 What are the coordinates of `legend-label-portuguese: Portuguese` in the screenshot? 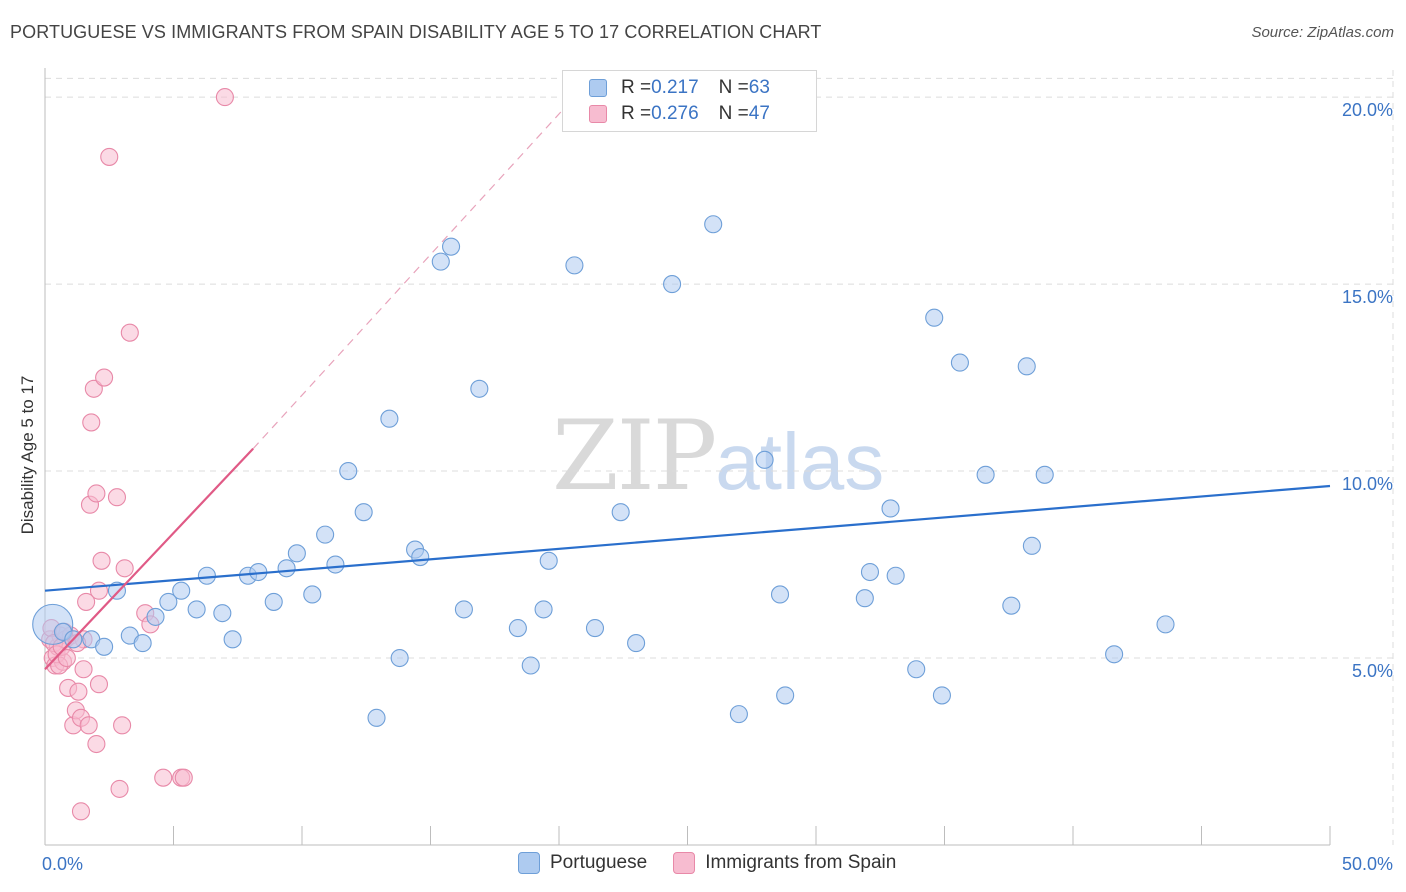 It's located at (599, 862).